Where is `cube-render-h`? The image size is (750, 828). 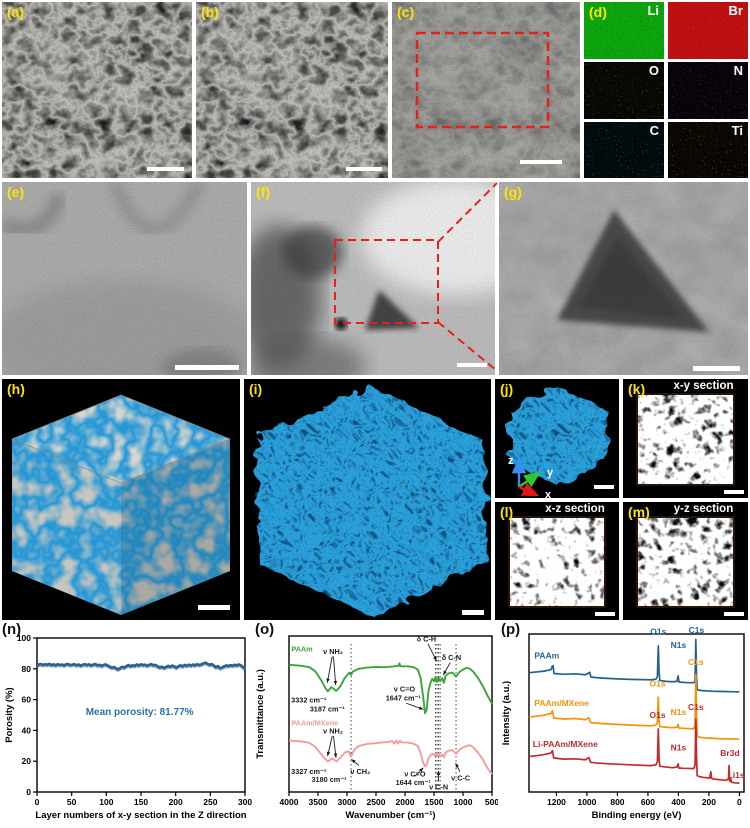 cube-render-h is located at coordinates (121, 499).